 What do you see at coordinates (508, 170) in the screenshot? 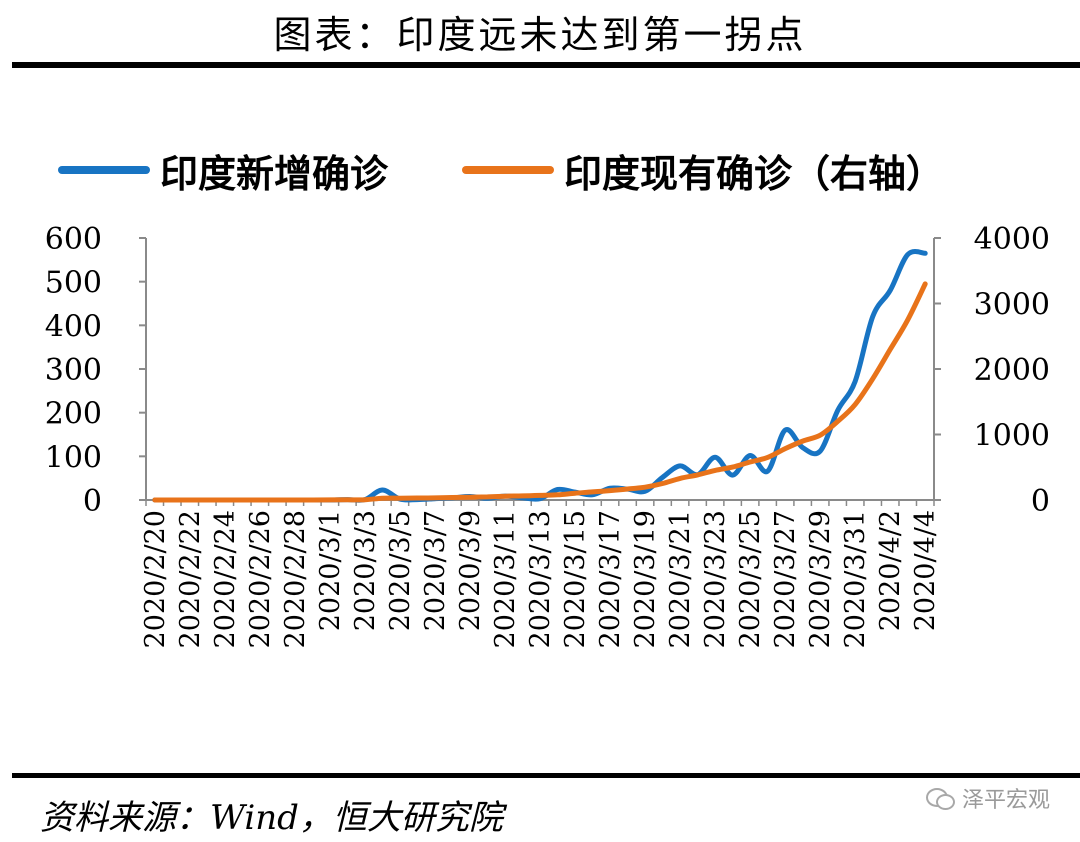
I see `legend-line-active-cases` at bounding box center [508, 170].